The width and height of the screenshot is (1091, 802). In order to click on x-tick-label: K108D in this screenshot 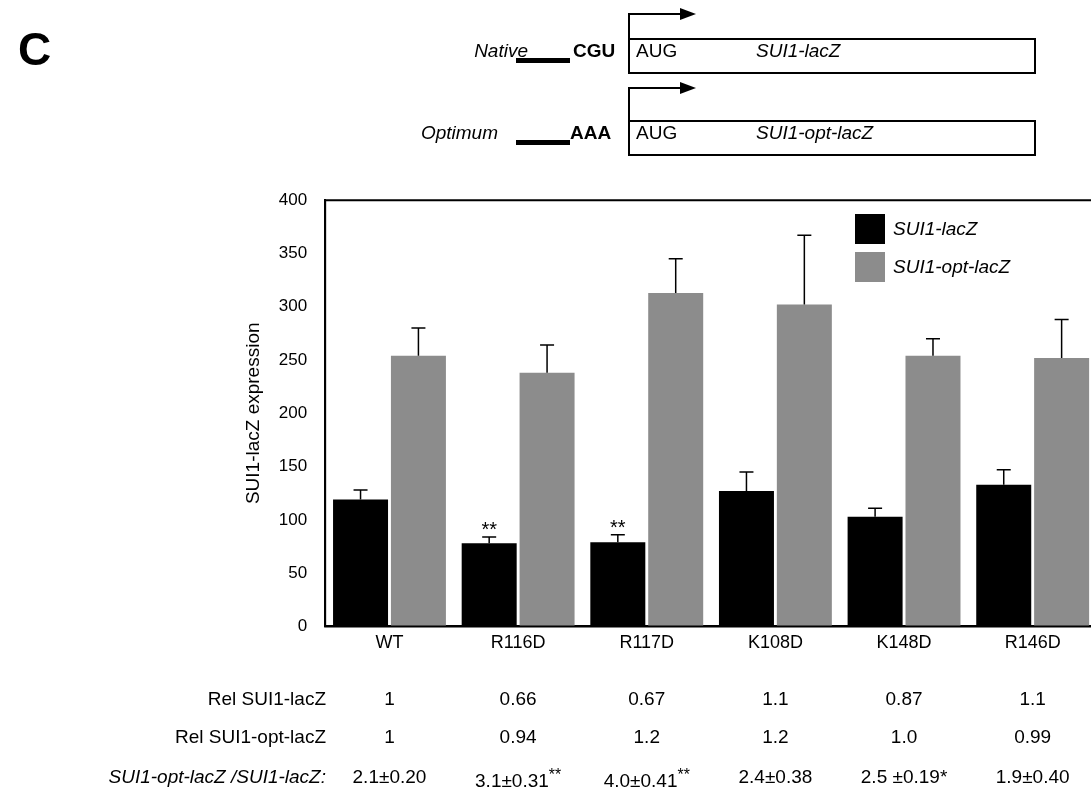, I will do `click(775, 642)`.